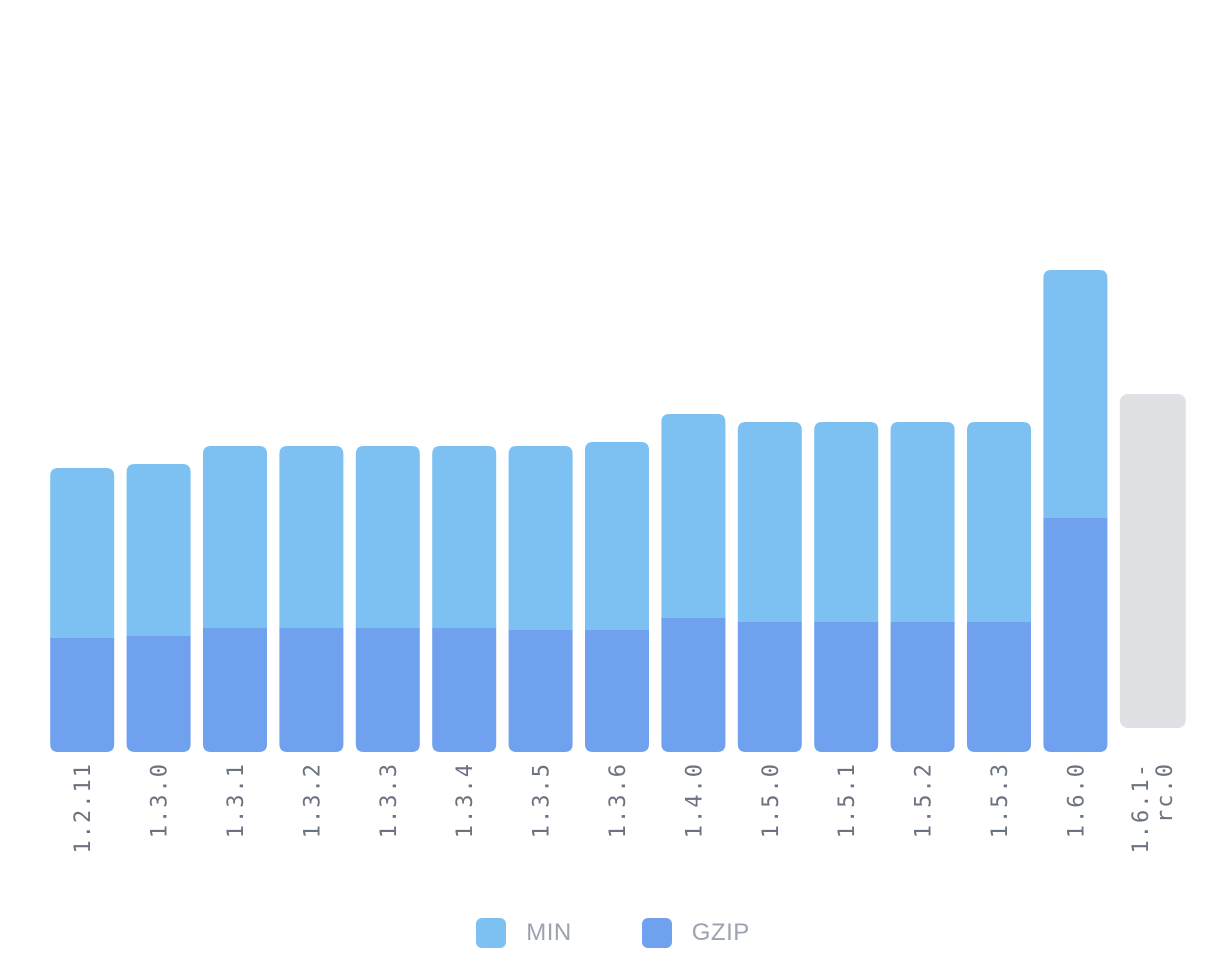 This screenshot has width=1226, height=974. What do you see at coordinates (720, 932) in the screenshot?
I see `legend-label-gzip: GZIP` at bounding box center [720, 932].